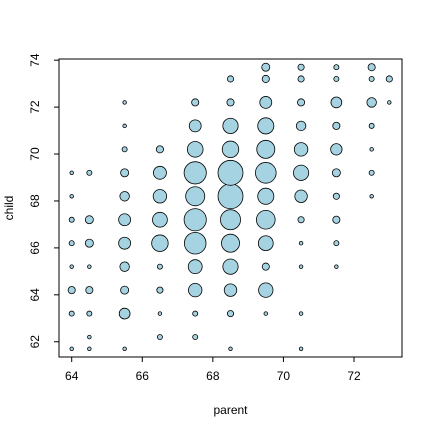  I want to click on x-tick-label: 66, so click(143, 376).